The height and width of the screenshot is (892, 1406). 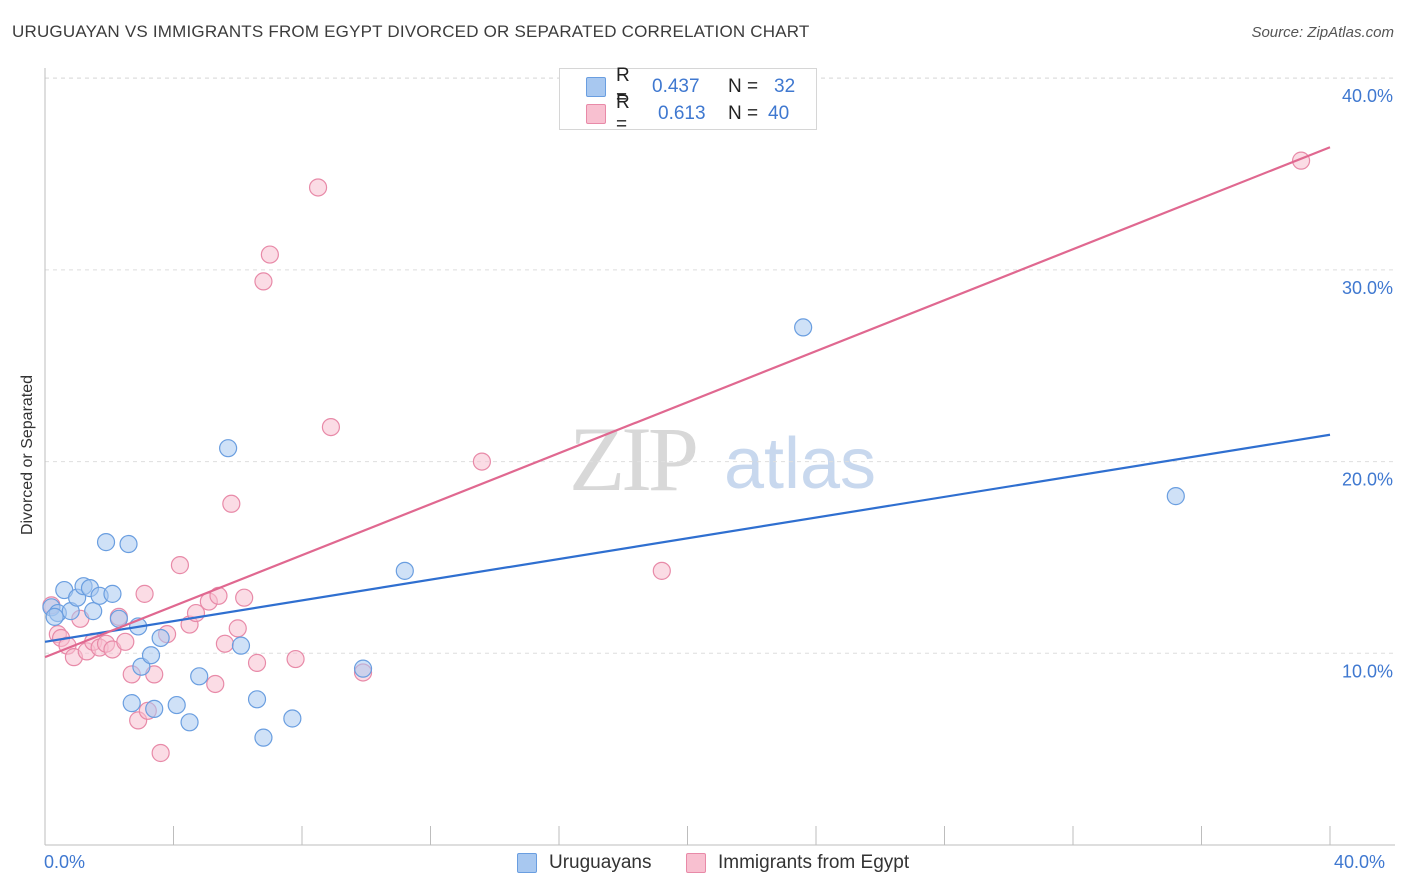 I want to click on source-label: Source: ZipAtlas.com, so click(x=1322, y=32).